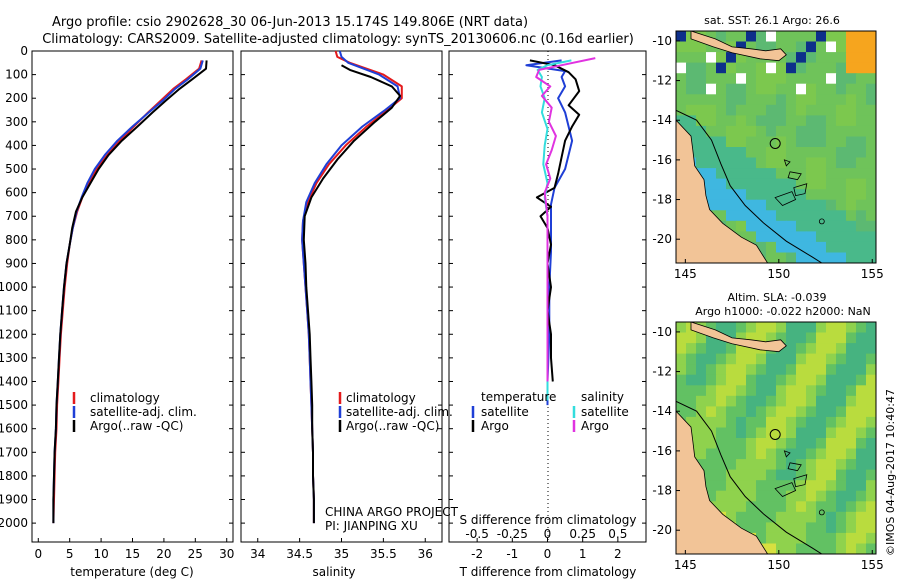  I want to click on series-line, so click(565, 219).